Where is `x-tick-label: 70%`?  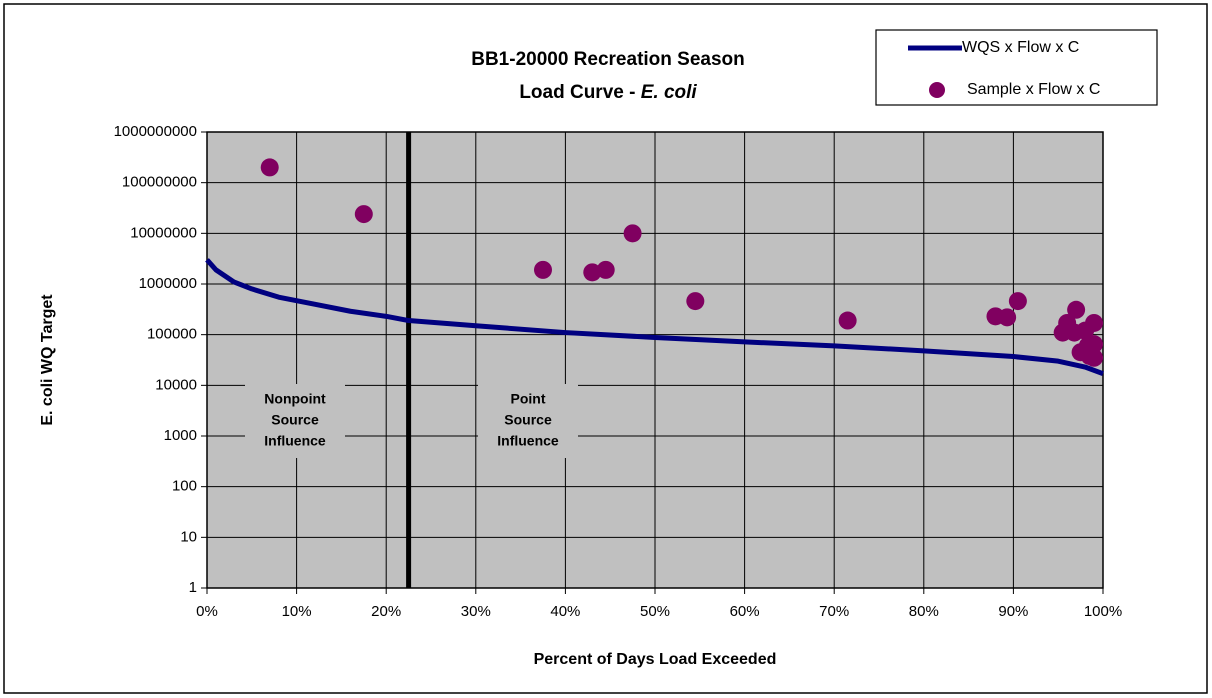
x-tick-label: 70% is located at coordinates (834, 611).